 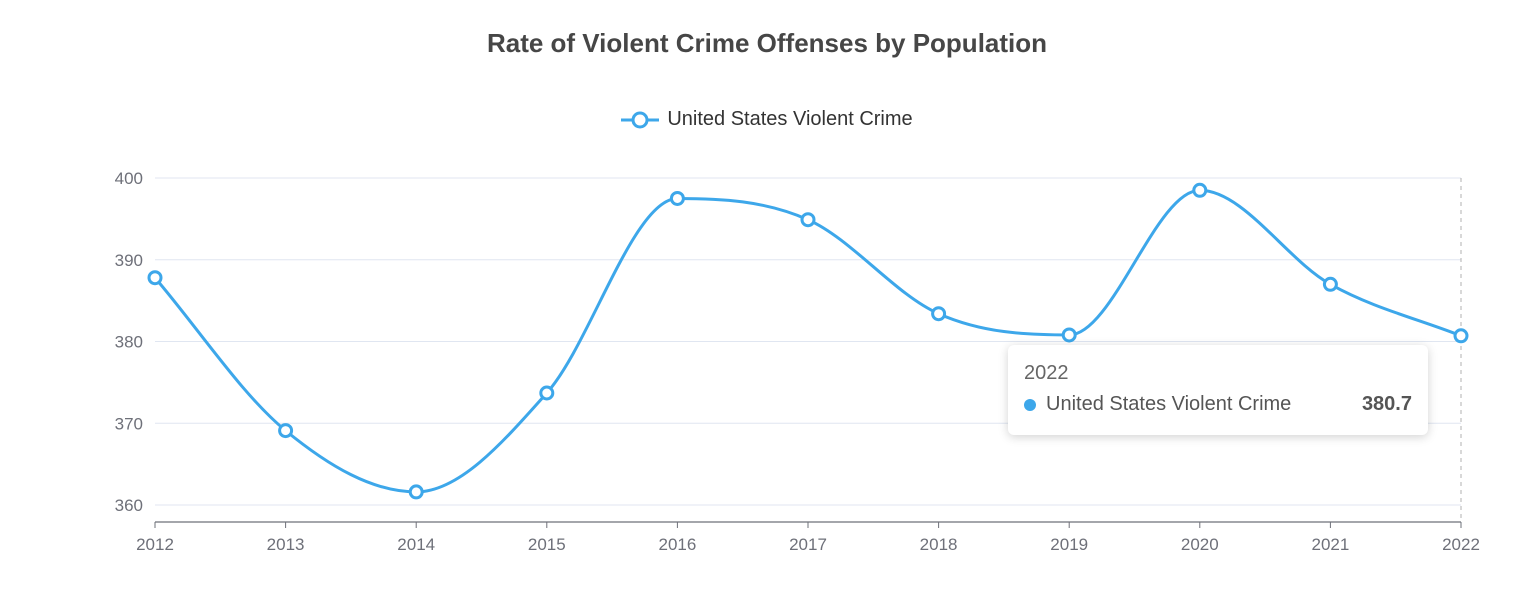 I want to click on data-point-2016, so click(x=677, y=198).